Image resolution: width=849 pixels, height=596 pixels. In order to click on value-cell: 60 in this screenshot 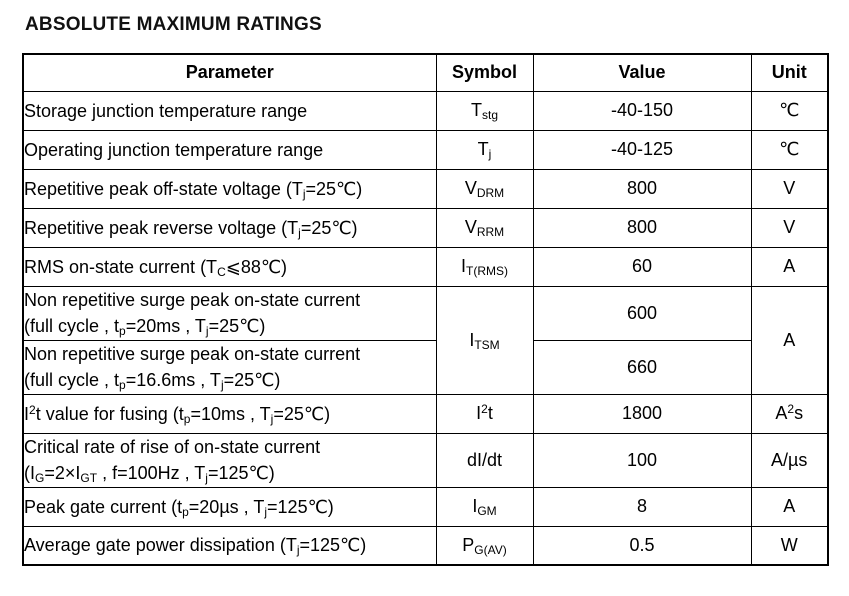, I will do `click(642, 266)`.